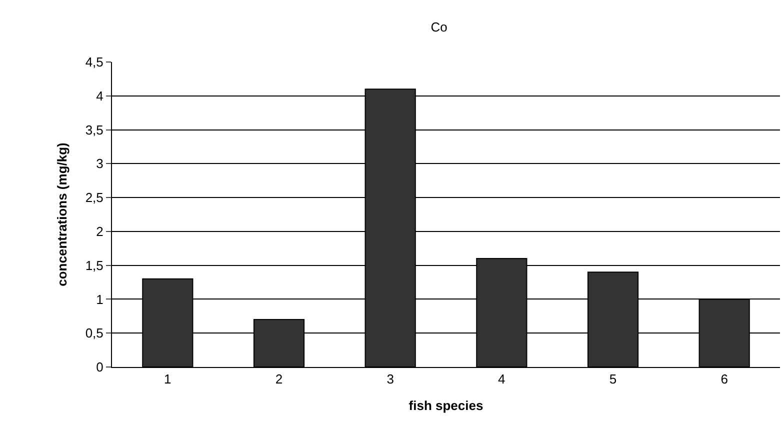 The width and height of the screenshot is (784, 444). Describe the element at coordinates (279, 379) in the screenshot. I see `x-tick-label: 2` at that location.